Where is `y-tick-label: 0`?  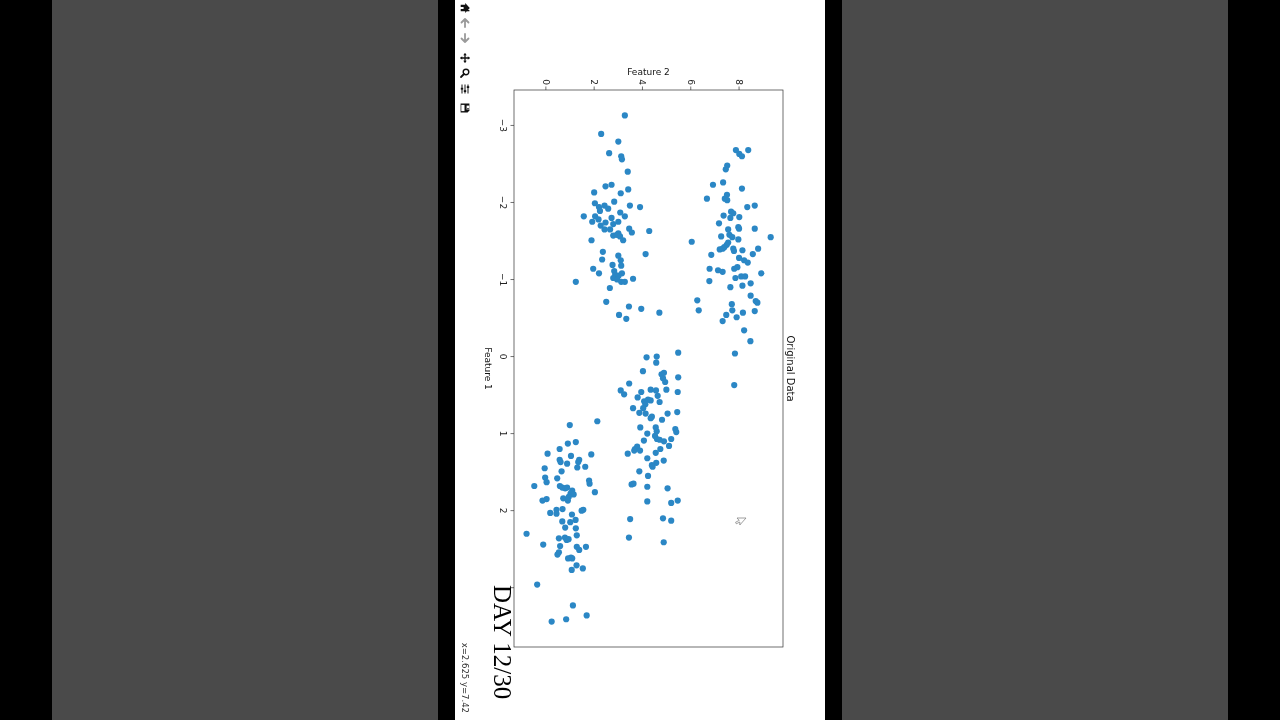 y-tick-label: 0 is located at coordinates (503, 356).